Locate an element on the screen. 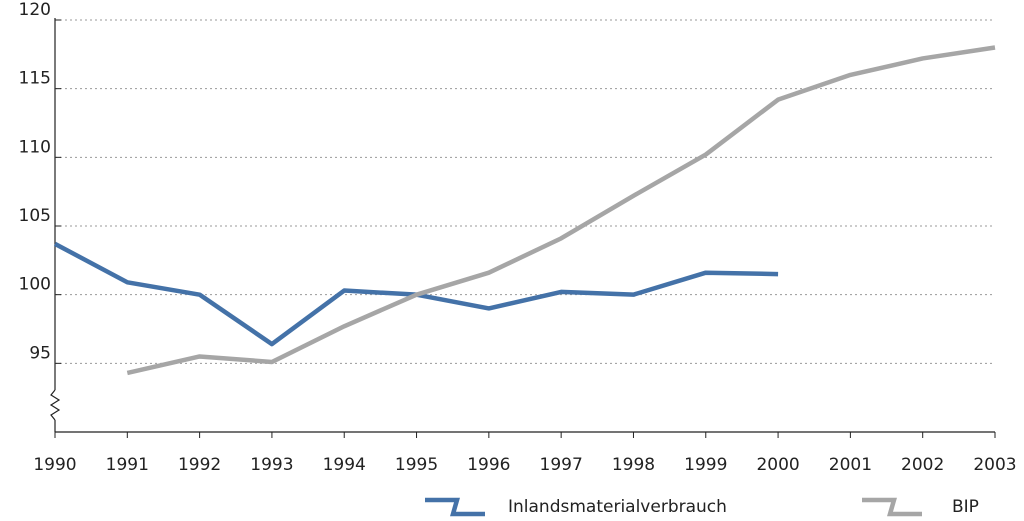 Image resolution: width=1024 pixels, height=521 pixels. x-tick-label: 1996 is located at coordinates (488, 465).